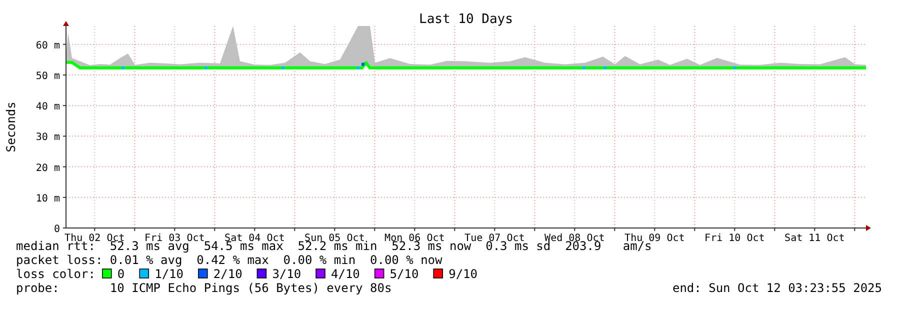 Image resolution: width=897 pixels, height=310 pixels. Describe the element at coordinates (48, 76) in the screenshot. I see `y-tick-label: 50 m` at that location.